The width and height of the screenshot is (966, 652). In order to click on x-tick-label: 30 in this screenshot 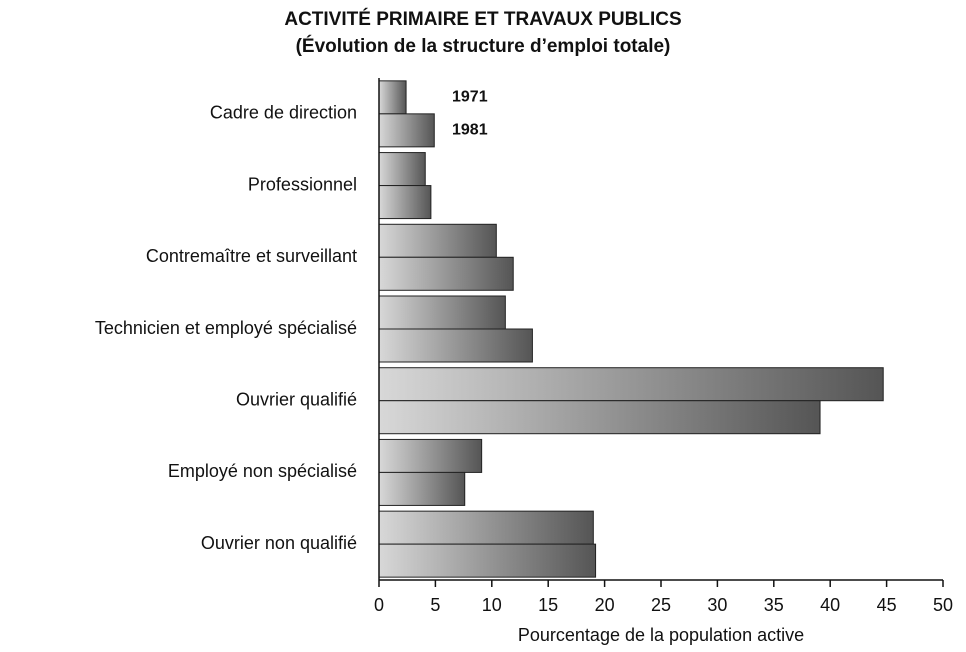, I will do `click(717, 605)`.